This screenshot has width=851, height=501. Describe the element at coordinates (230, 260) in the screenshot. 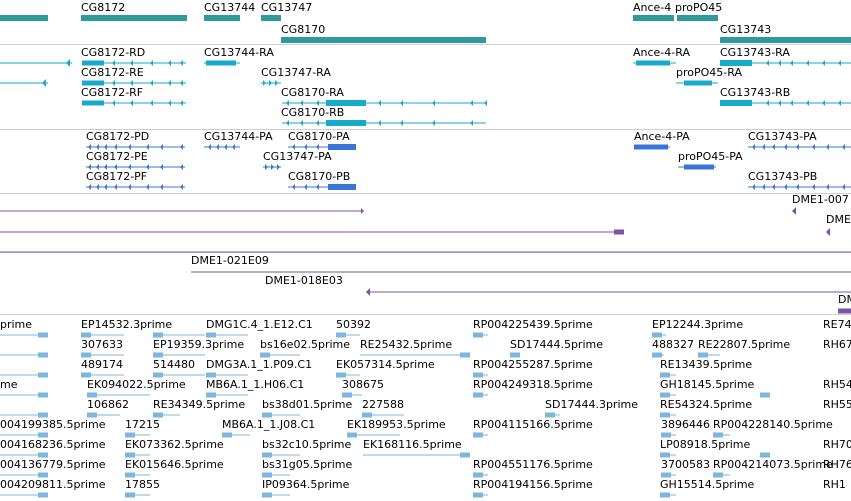

I see `clone-label: DME1-021E09` at that location.